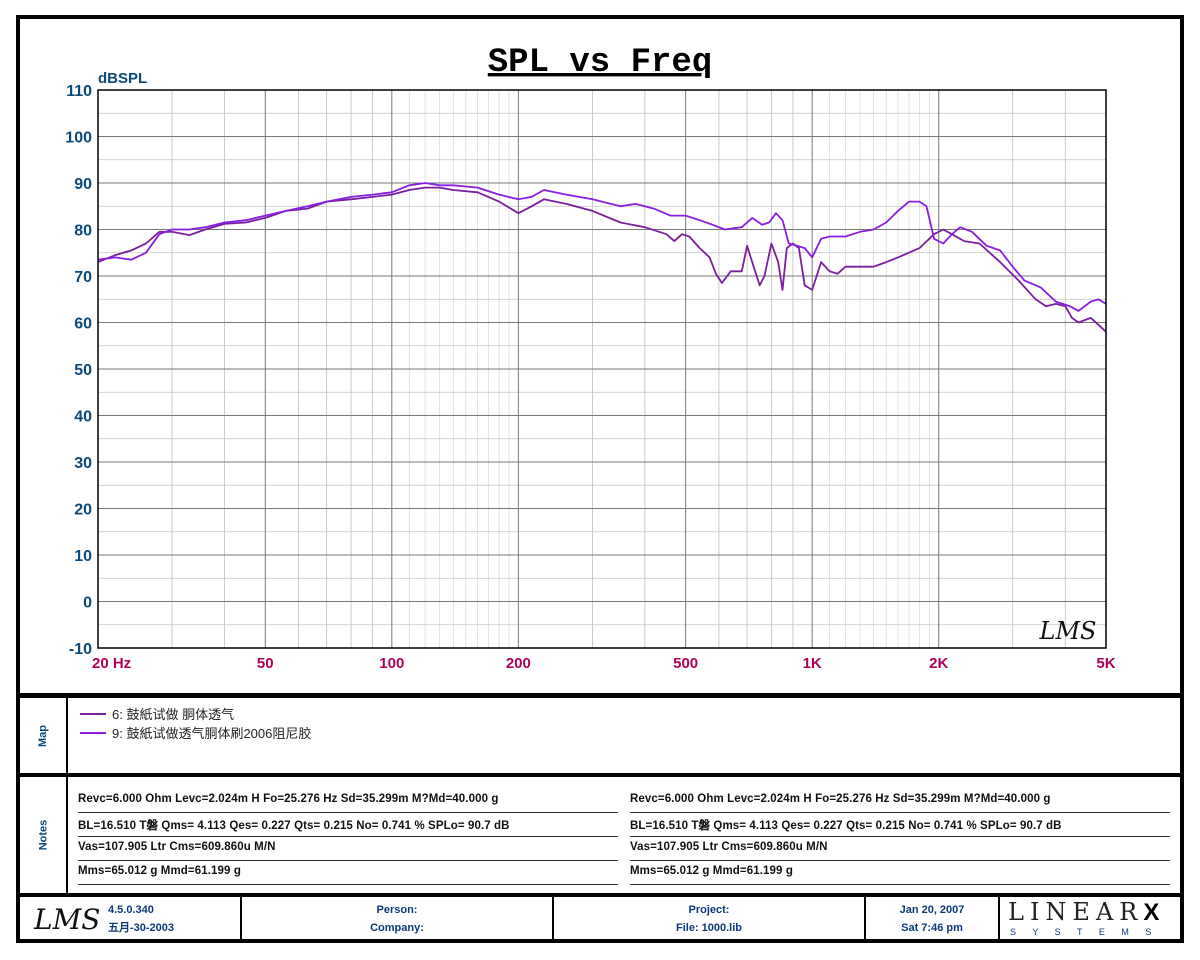  What do you see at coordinates (87, 603) in the screenshot?
I see `y-tick-label: 0` at bounding box center [87, 603].